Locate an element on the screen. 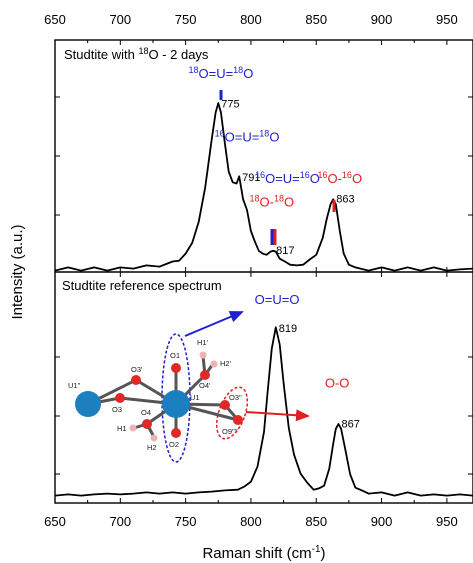  atom-label: U1 is located at coordinates (195, 397).